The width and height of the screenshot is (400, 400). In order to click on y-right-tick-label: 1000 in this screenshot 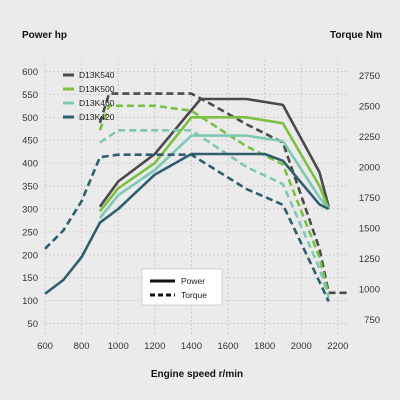, I will do `click(369, 290)`.